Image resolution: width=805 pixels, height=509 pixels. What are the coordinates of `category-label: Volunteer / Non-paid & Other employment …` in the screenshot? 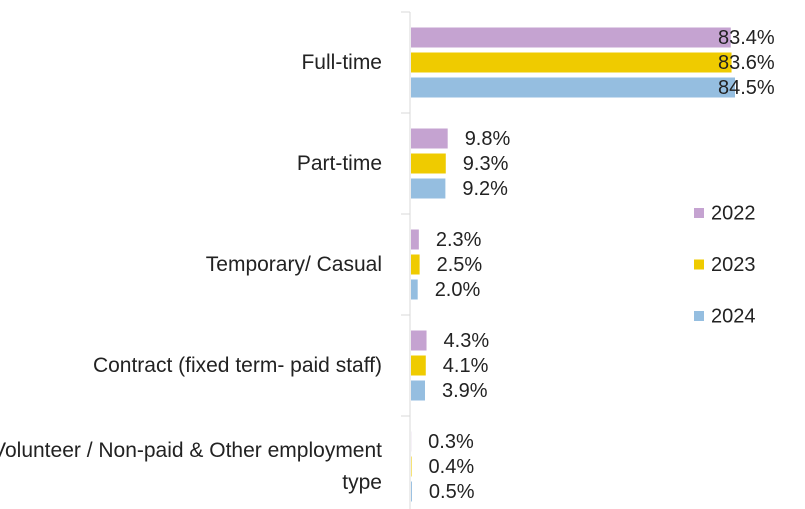 It's located at (191, 466).